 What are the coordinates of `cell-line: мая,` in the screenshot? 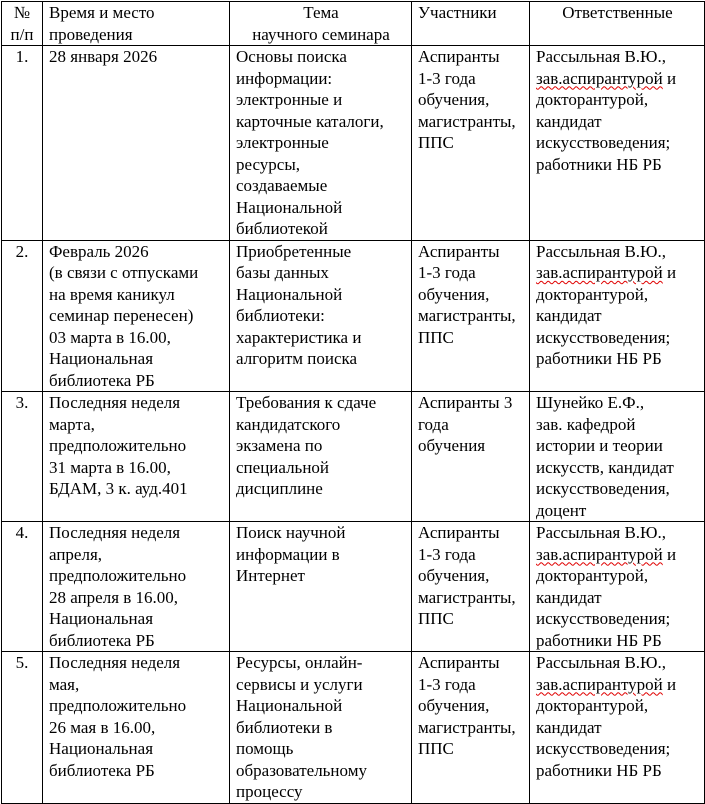 It's located at (64, 684).